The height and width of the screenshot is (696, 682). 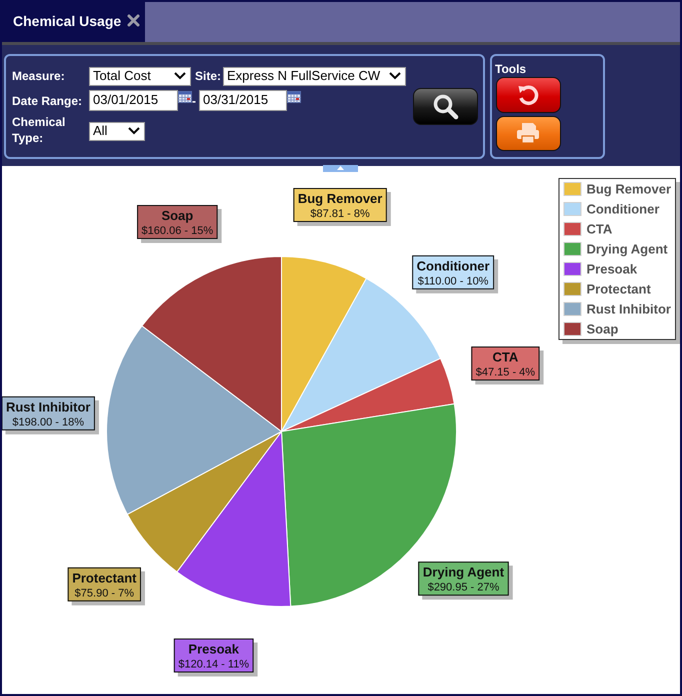 What do you see at coordinates (122, 76) in the screenshot?
I see `text: Total Cost` at bounding box center [122, 76].